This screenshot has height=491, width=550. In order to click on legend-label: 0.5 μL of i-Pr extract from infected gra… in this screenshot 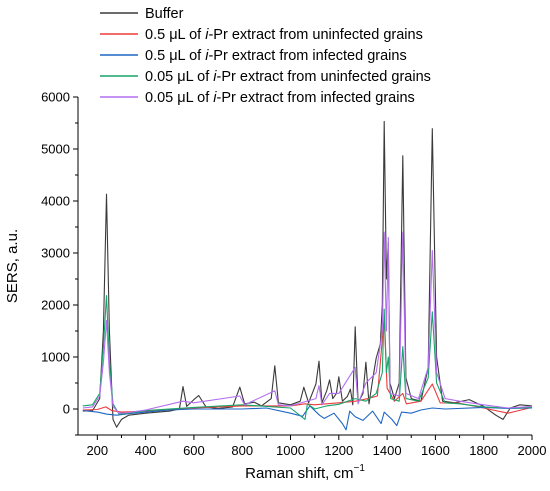, I will do `click(276, 56)`.